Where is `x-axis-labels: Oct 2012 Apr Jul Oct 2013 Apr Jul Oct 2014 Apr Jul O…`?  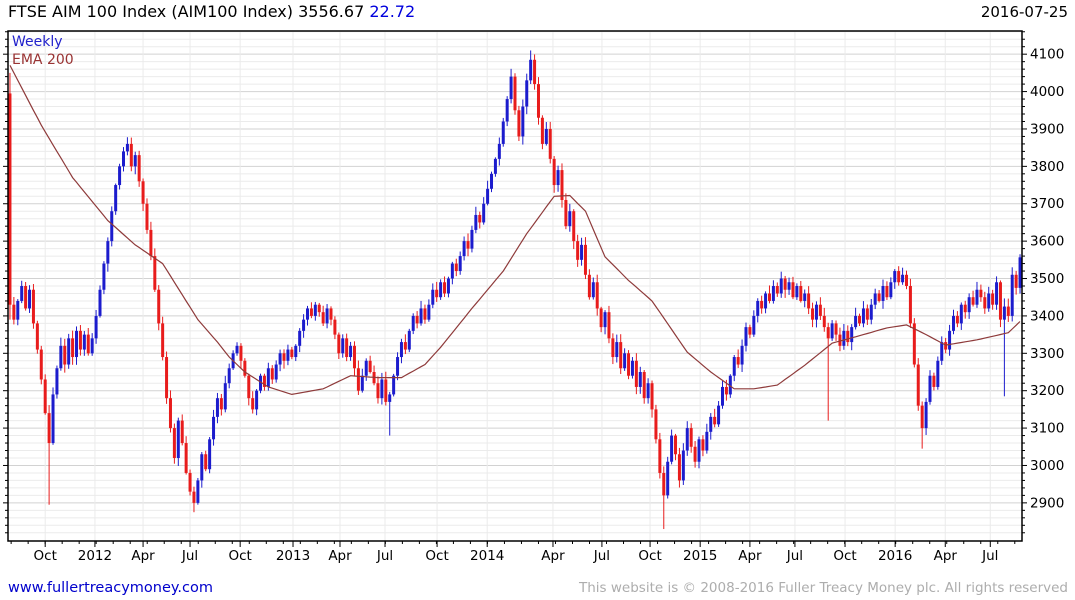 x-axis-labels: Oct 2012 Apr Jul Oct 2013 Apr Jul Oct 2014 Apr Jul O… is located at coordinates (516, 556).